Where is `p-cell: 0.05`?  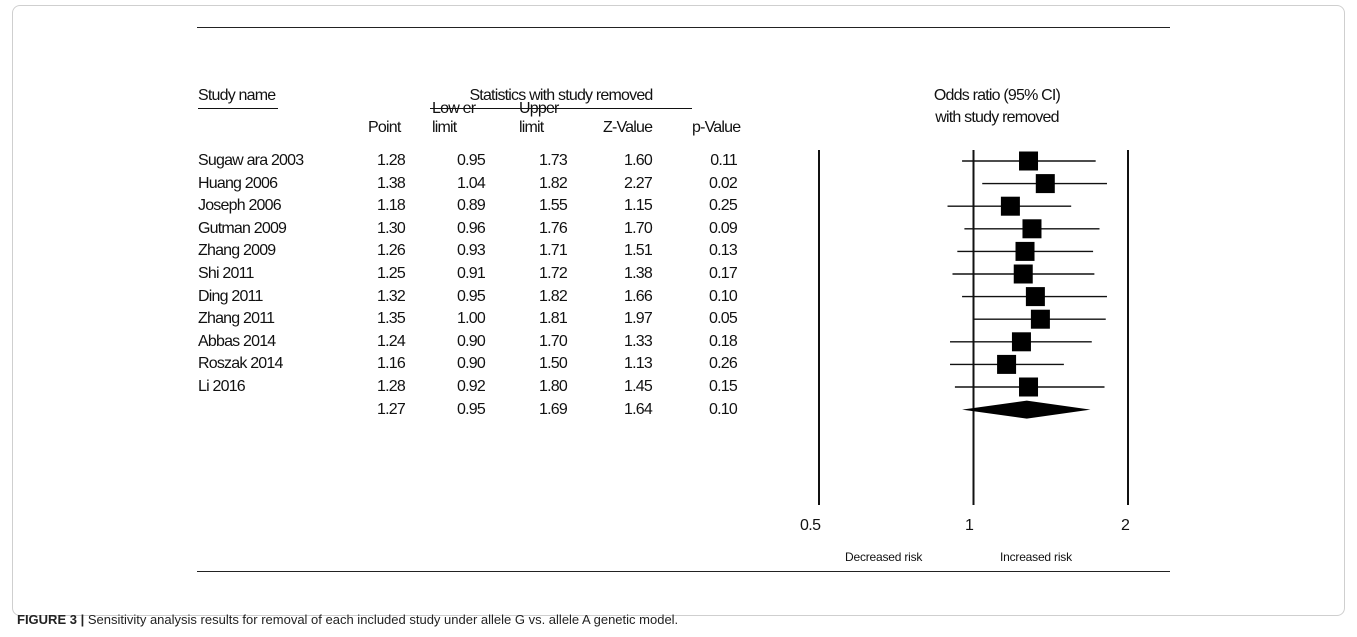
p-cell: 0.05 is located at coordinates (723, 319).